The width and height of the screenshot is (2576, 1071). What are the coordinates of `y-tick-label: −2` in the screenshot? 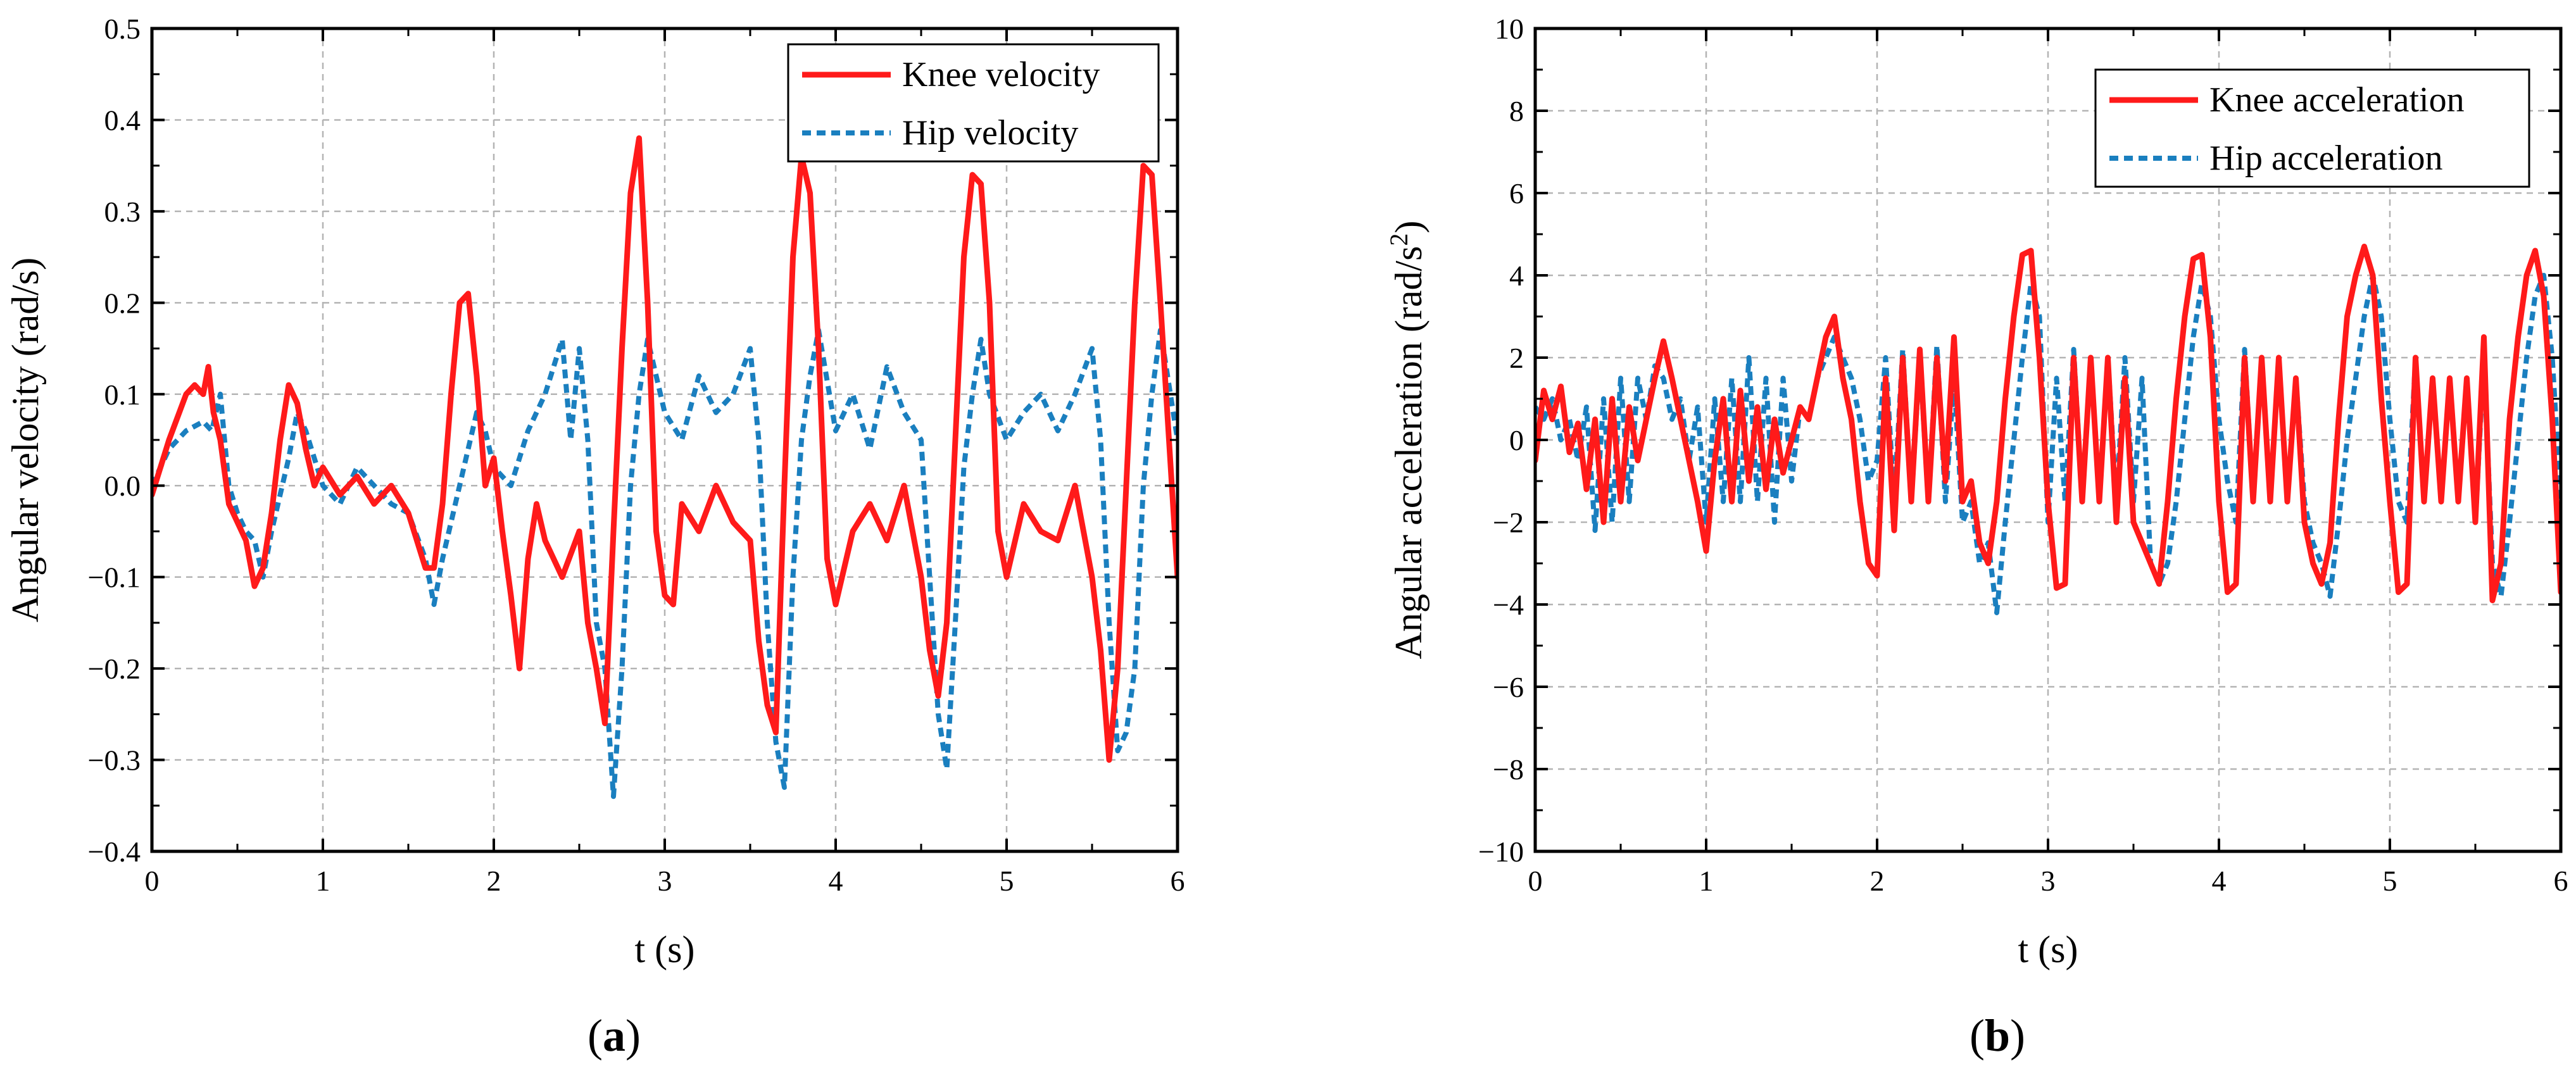 It's located at (1508, 522).